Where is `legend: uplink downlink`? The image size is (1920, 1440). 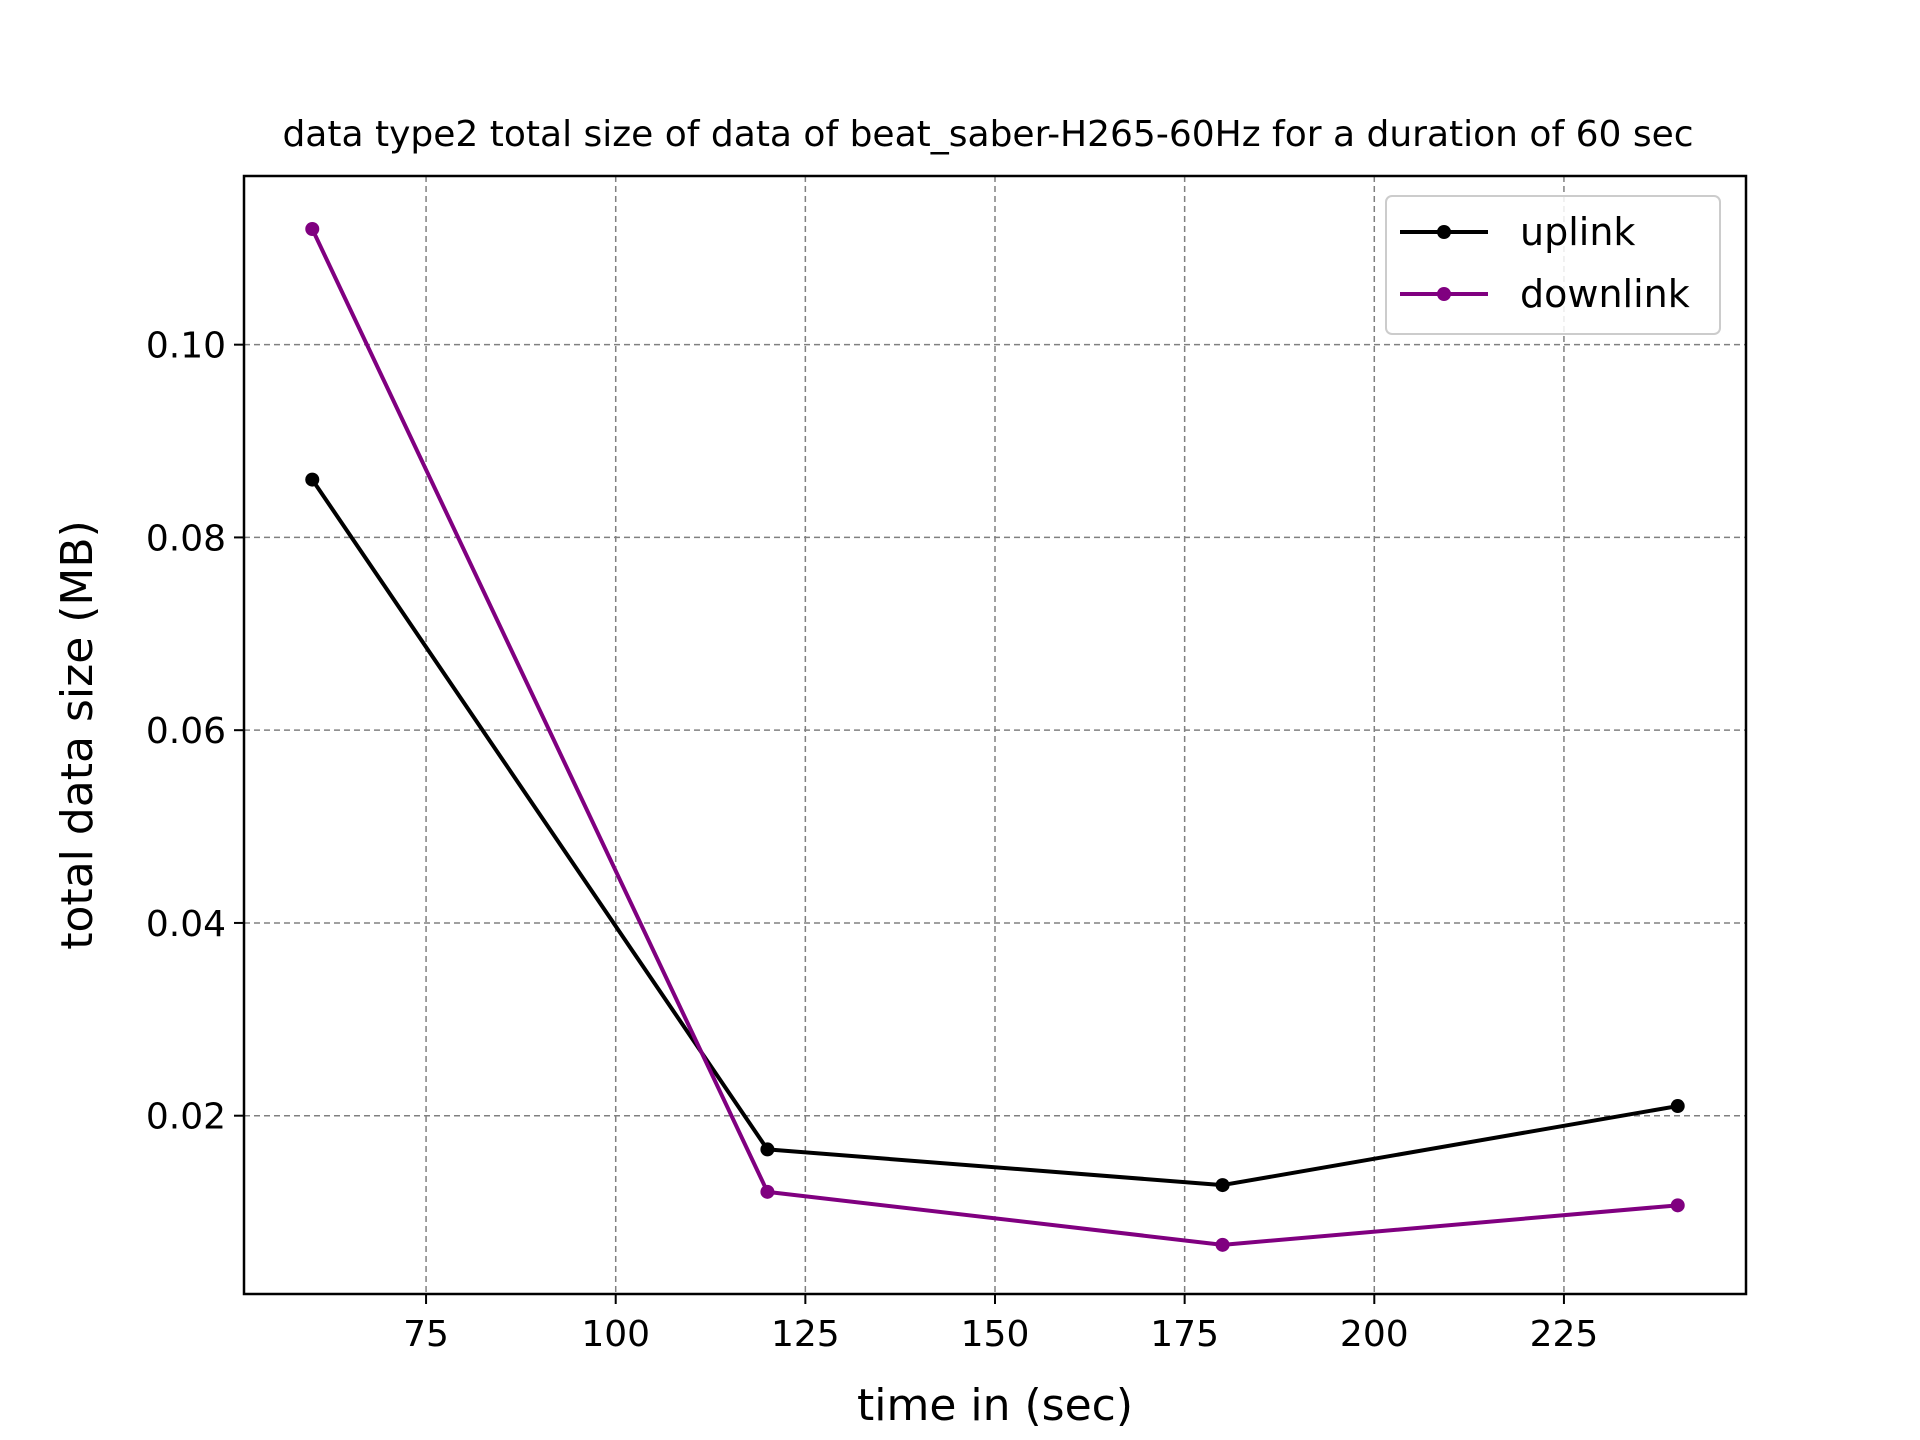
legend: uplink downlink is located at coordinates (1553, 265).